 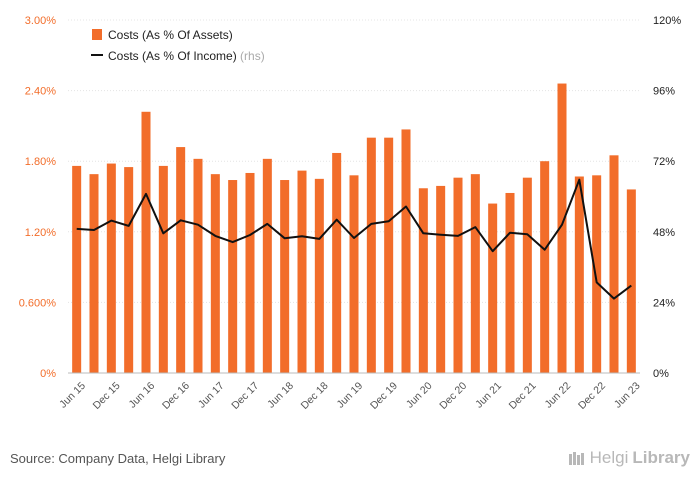 What do you see at coordinates (315, 396) in the screenshot?
I see `x-tick-label: Dec 18` at bounding box center [315, 396].